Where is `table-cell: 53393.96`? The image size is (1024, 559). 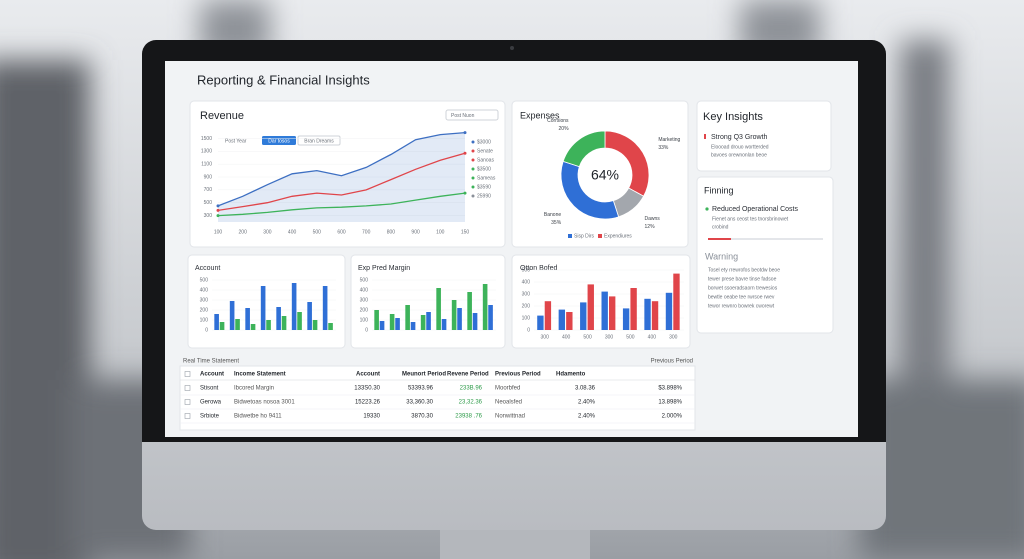 table-cell: 53393.96 is located at coordinates (421, 389).